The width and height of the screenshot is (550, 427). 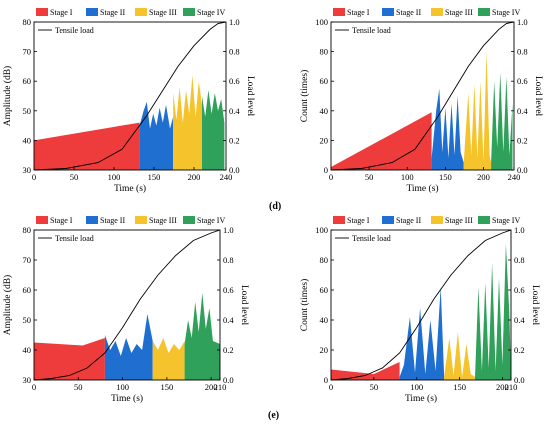 What do you see at coordinates (326, 170) in the screenshot?
I see `y-tick-label: 0` at bounding box center [326, 170].